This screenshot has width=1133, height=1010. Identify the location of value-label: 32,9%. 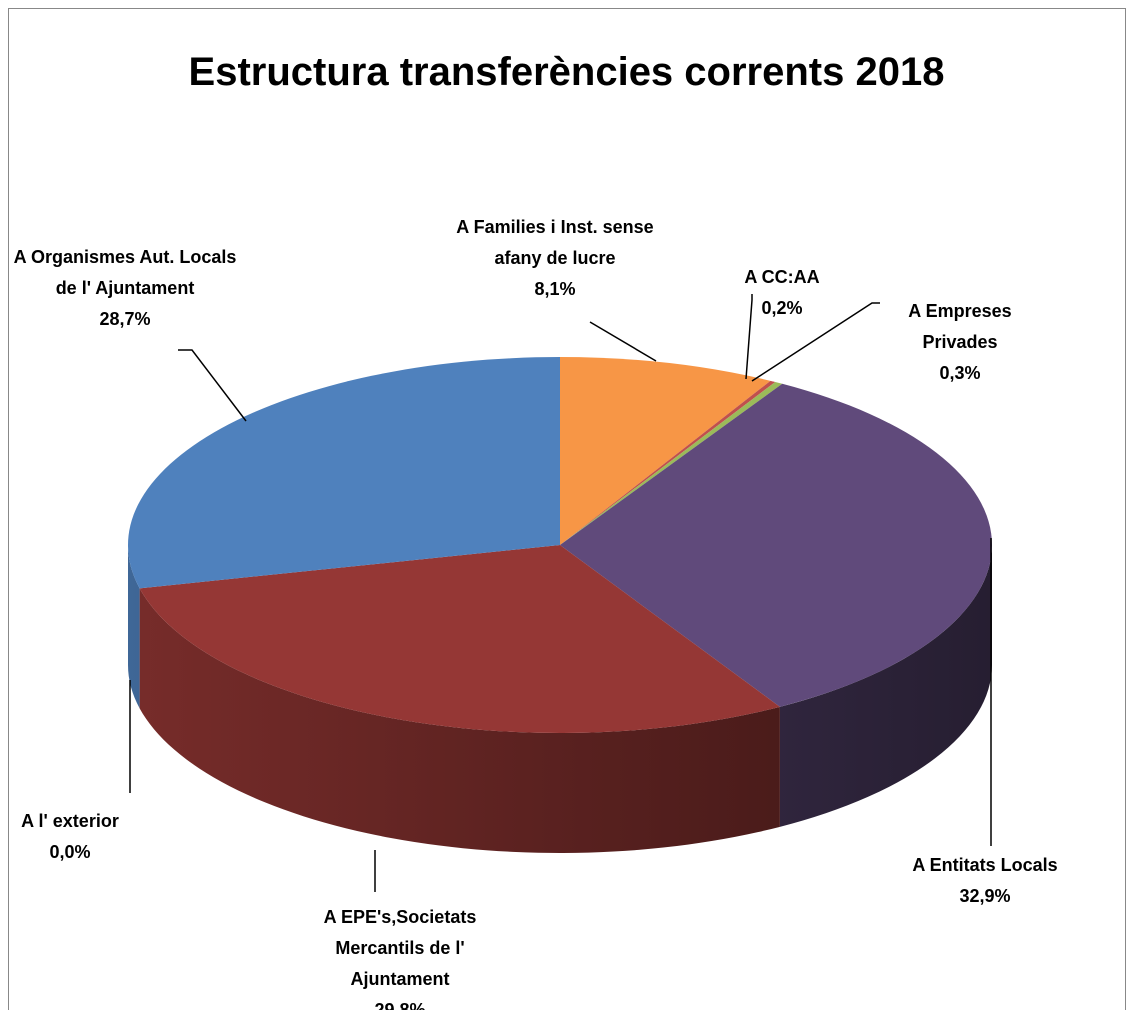
(985, 896).